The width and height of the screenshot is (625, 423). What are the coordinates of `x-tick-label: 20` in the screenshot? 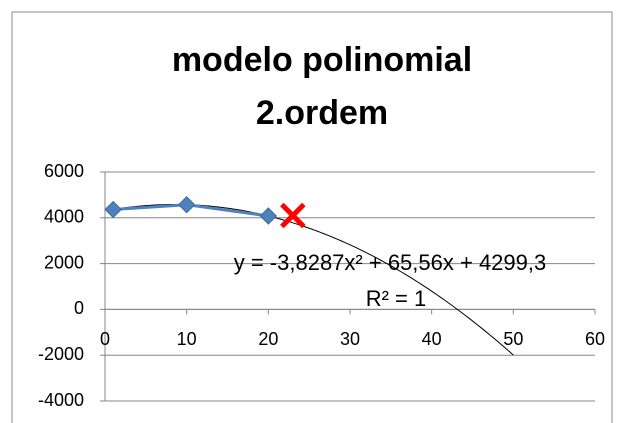 It's located at (268, 339).